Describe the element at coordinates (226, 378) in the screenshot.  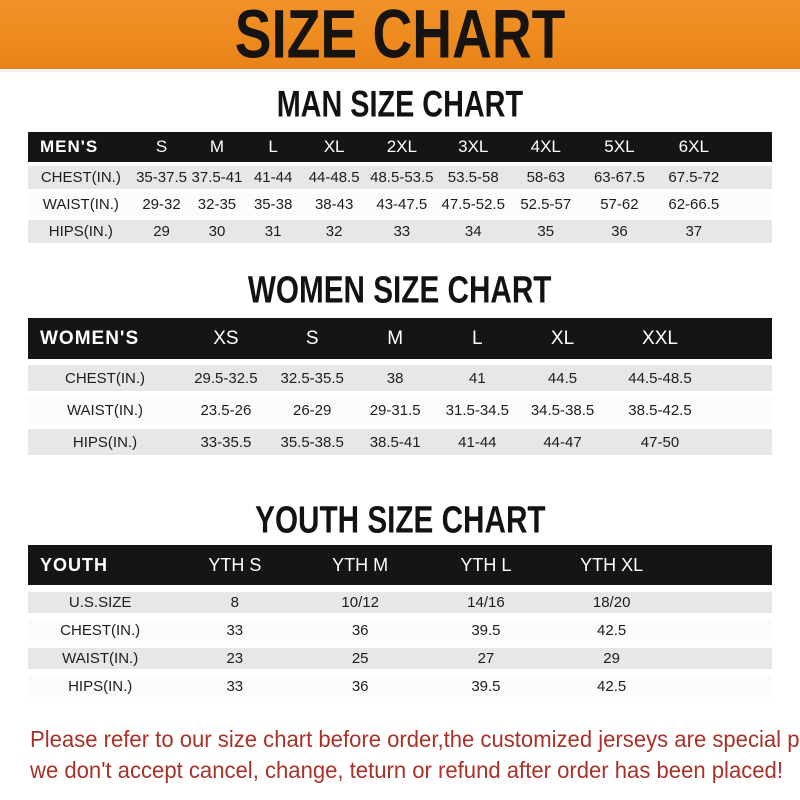
I see `women-value-cell-0-0: 29.5-32.5` at that location.